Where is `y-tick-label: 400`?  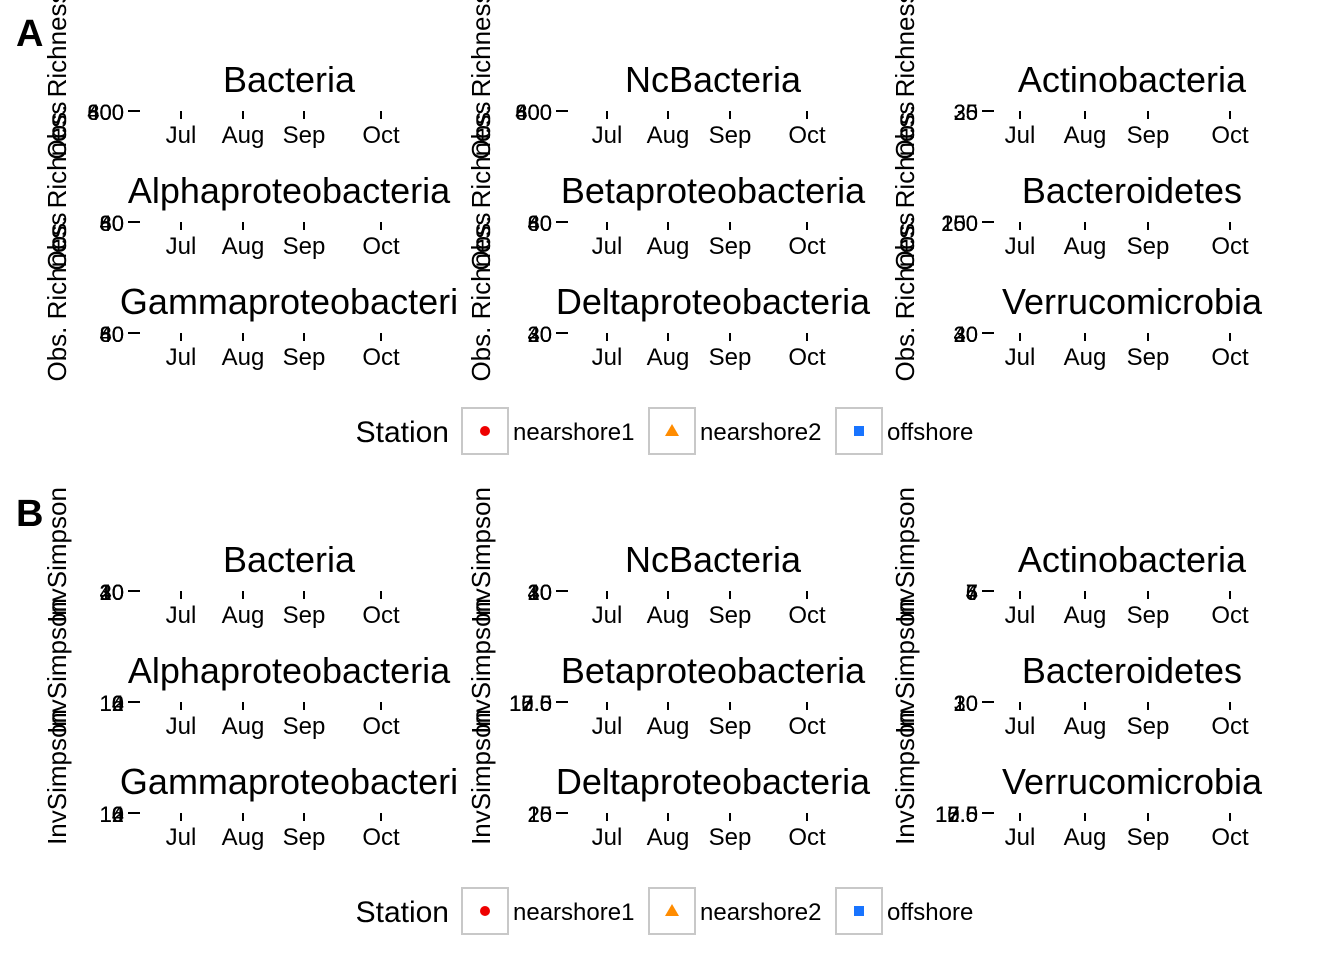
y-tick-label: 400 is located at coordinates (533, 112).